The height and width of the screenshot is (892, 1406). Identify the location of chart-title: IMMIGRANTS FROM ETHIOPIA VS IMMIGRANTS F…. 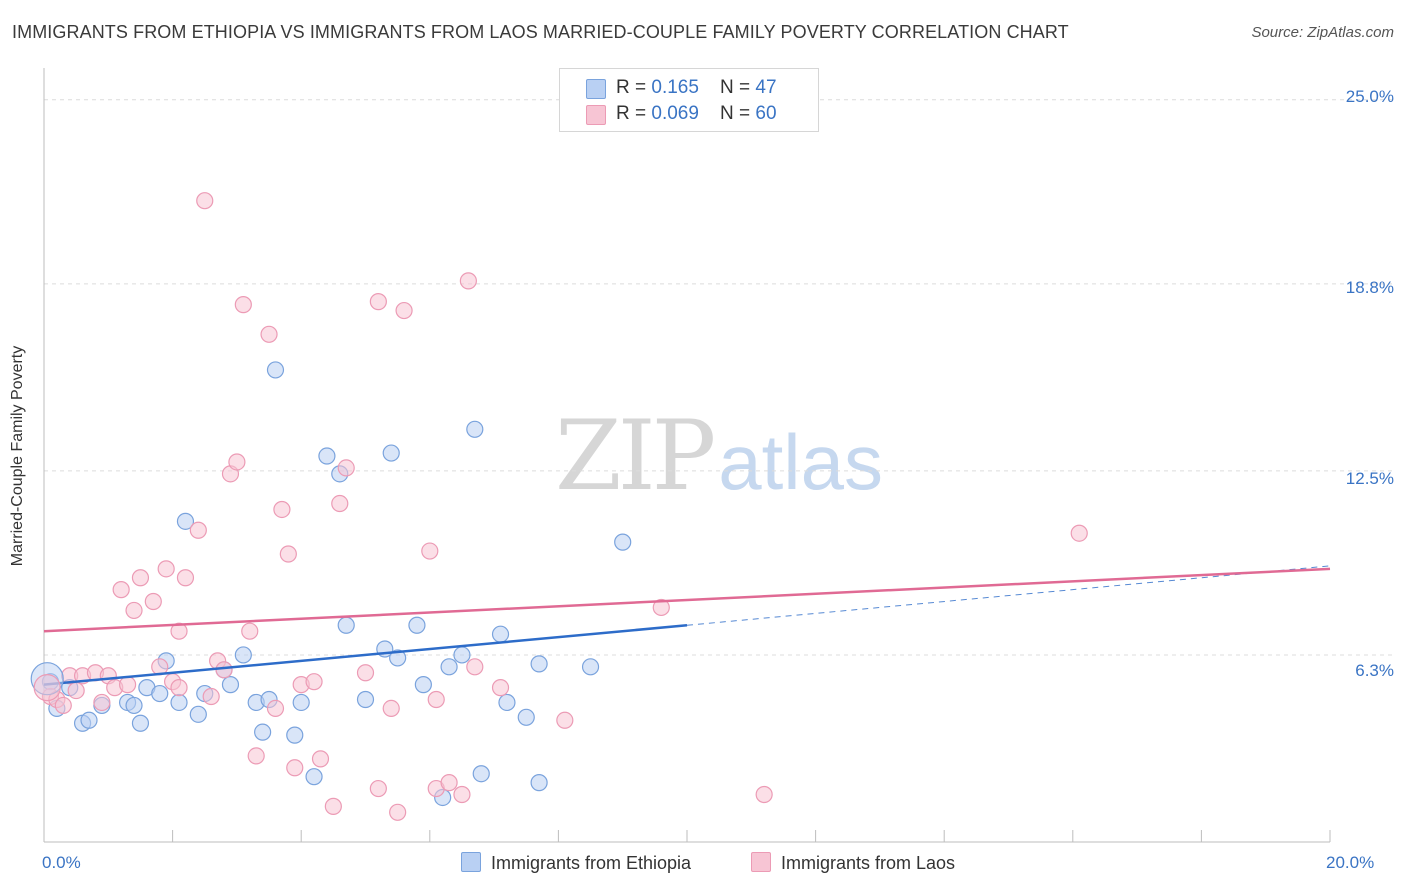
(540, 32).